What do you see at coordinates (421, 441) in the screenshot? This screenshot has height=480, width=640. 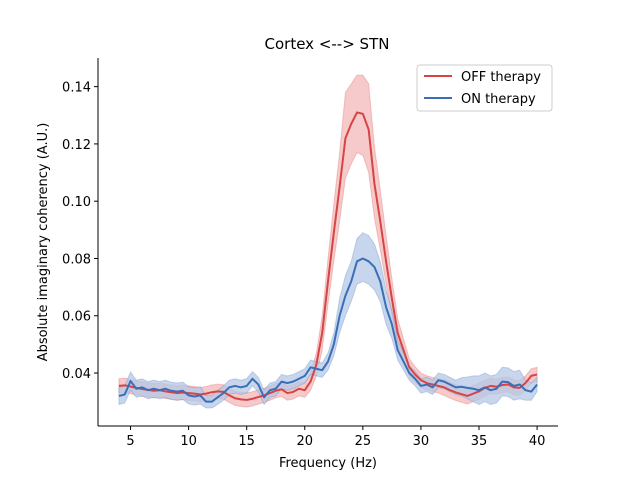 I see `x-tick-label: 30` at bounding box center [421, 441].